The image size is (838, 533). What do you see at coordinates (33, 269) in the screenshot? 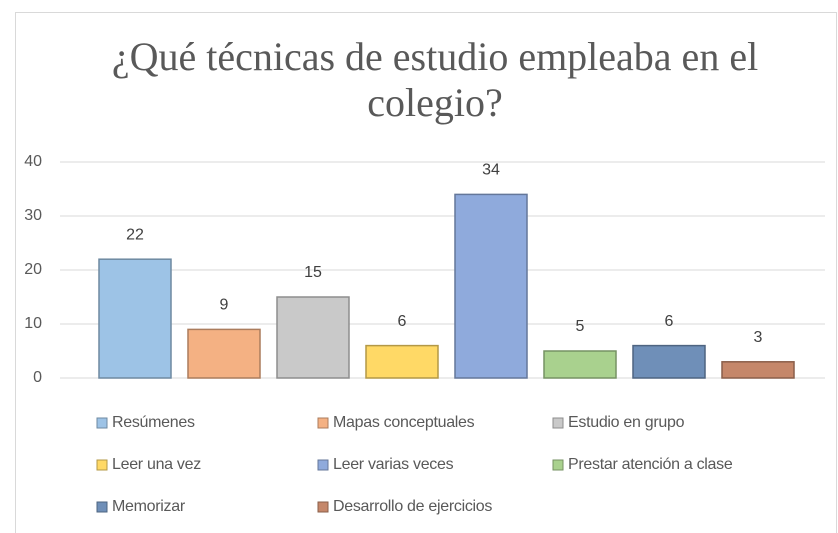
I see `y-tick-label: 20` at bounding box center [33, 269].